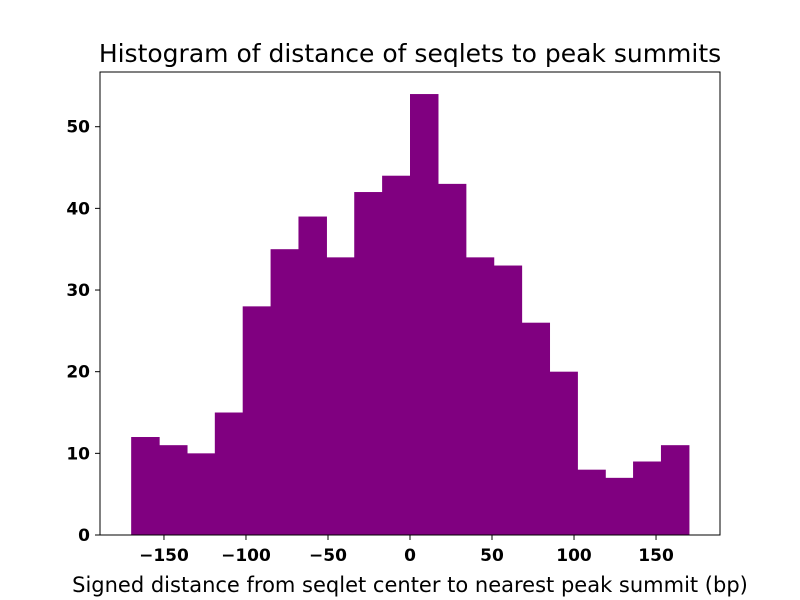 The image size is (800, 600). What do you see at coordinates (328, 556) in the screenshot?
I see `x-tick-label: −50` at bounding box center [328, 556].